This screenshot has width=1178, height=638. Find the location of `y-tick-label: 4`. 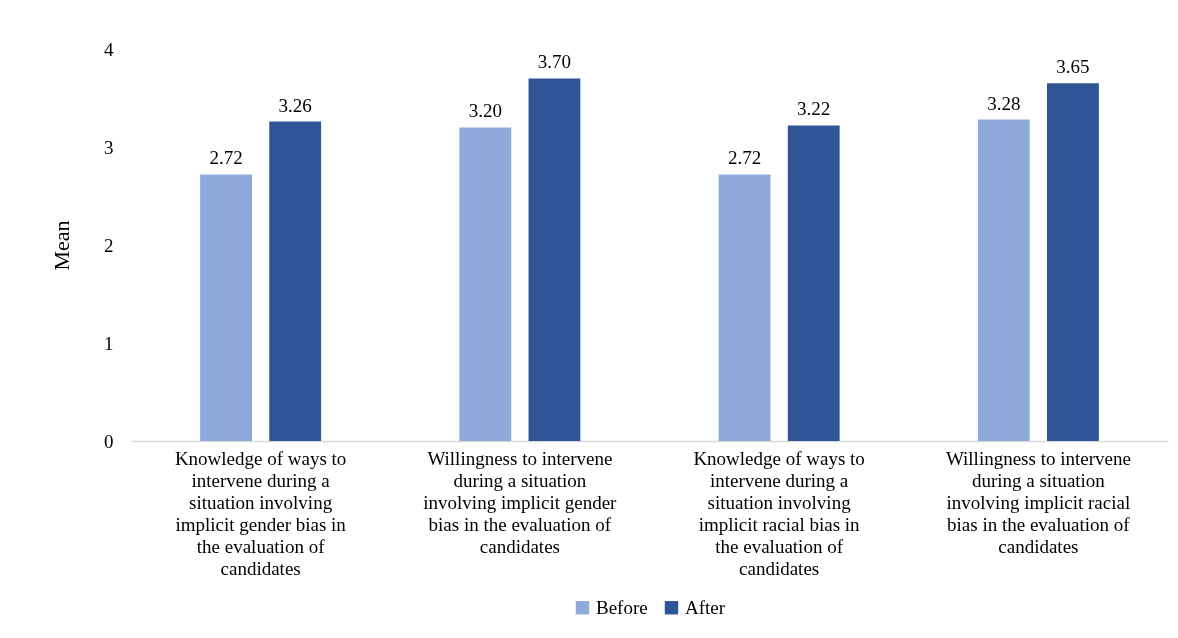

y-tick-label: 4 is located at coordinates (109, 49).